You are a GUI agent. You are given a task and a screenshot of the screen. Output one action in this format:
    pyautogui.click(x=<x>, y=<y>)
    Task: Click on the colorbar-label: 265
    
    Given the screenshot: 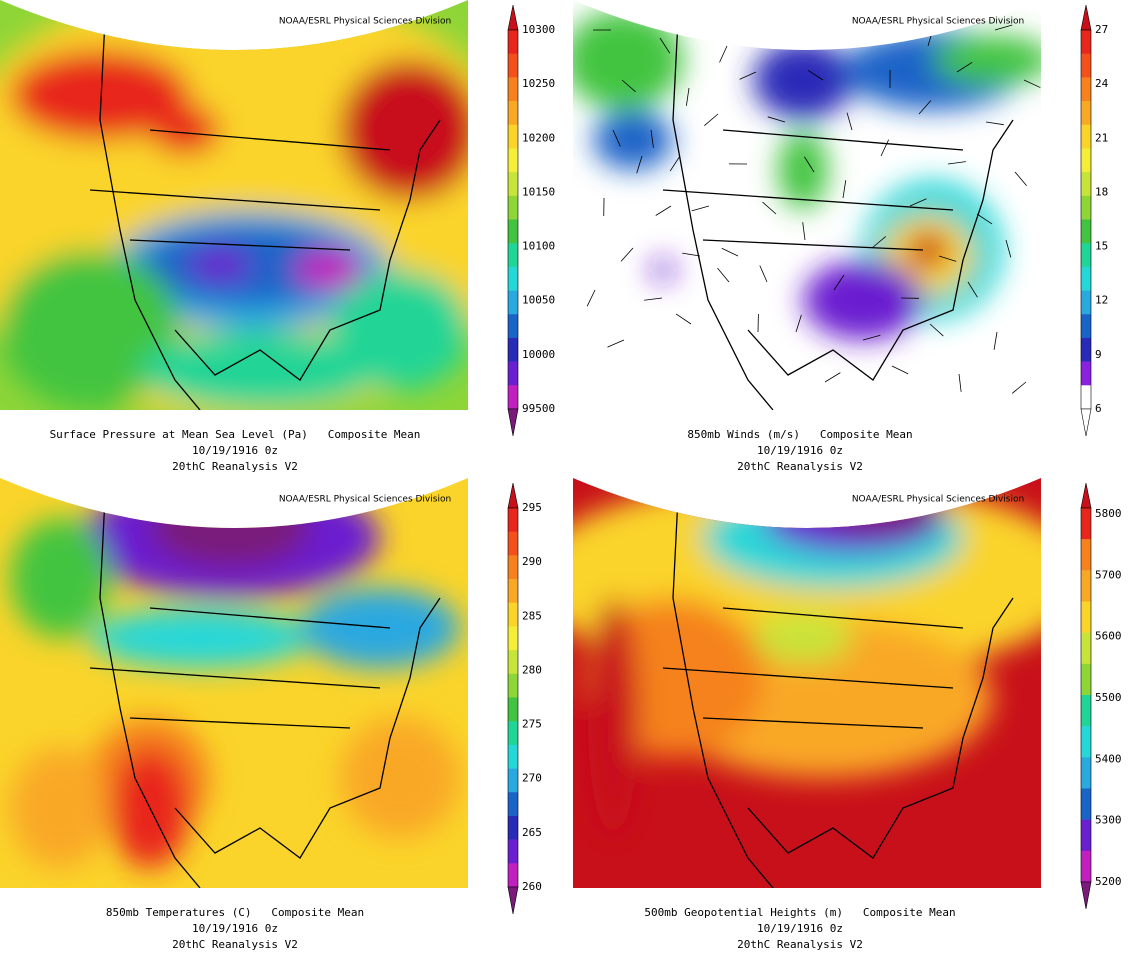 What is the action you would take?
    pyautogui.click(x=532, y=832)
    